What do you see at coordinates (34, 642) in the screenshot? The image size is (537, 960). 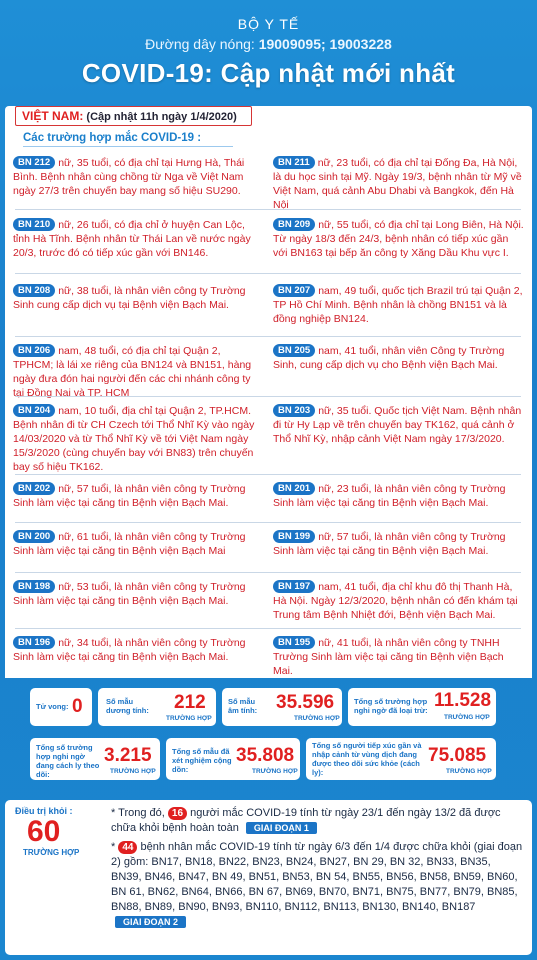 I see `case-badge: BN 196` at bounding box center [34, 642].